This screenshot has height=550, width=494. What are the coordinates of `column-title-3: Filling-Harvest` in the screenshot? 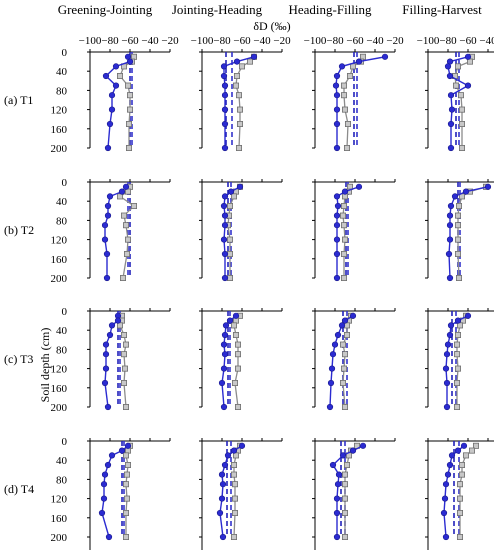 It's located at (442, 9).